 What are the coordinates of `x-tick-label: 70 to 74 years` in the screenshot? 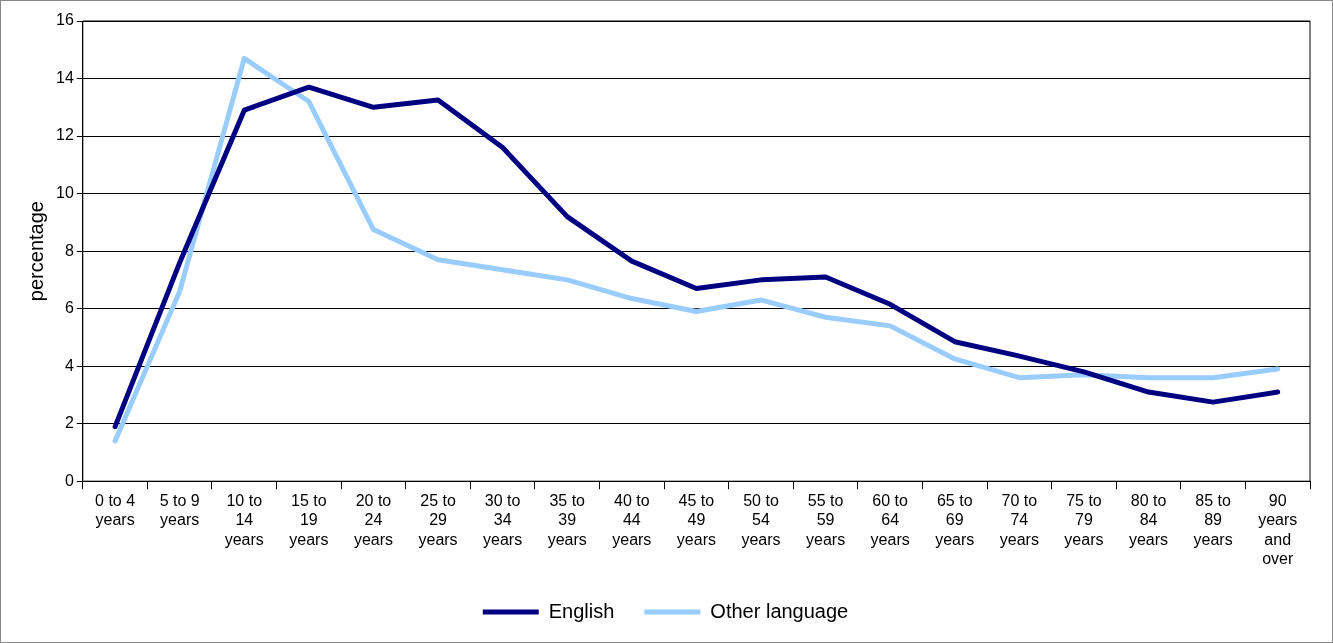 It's located at (1019, 520).